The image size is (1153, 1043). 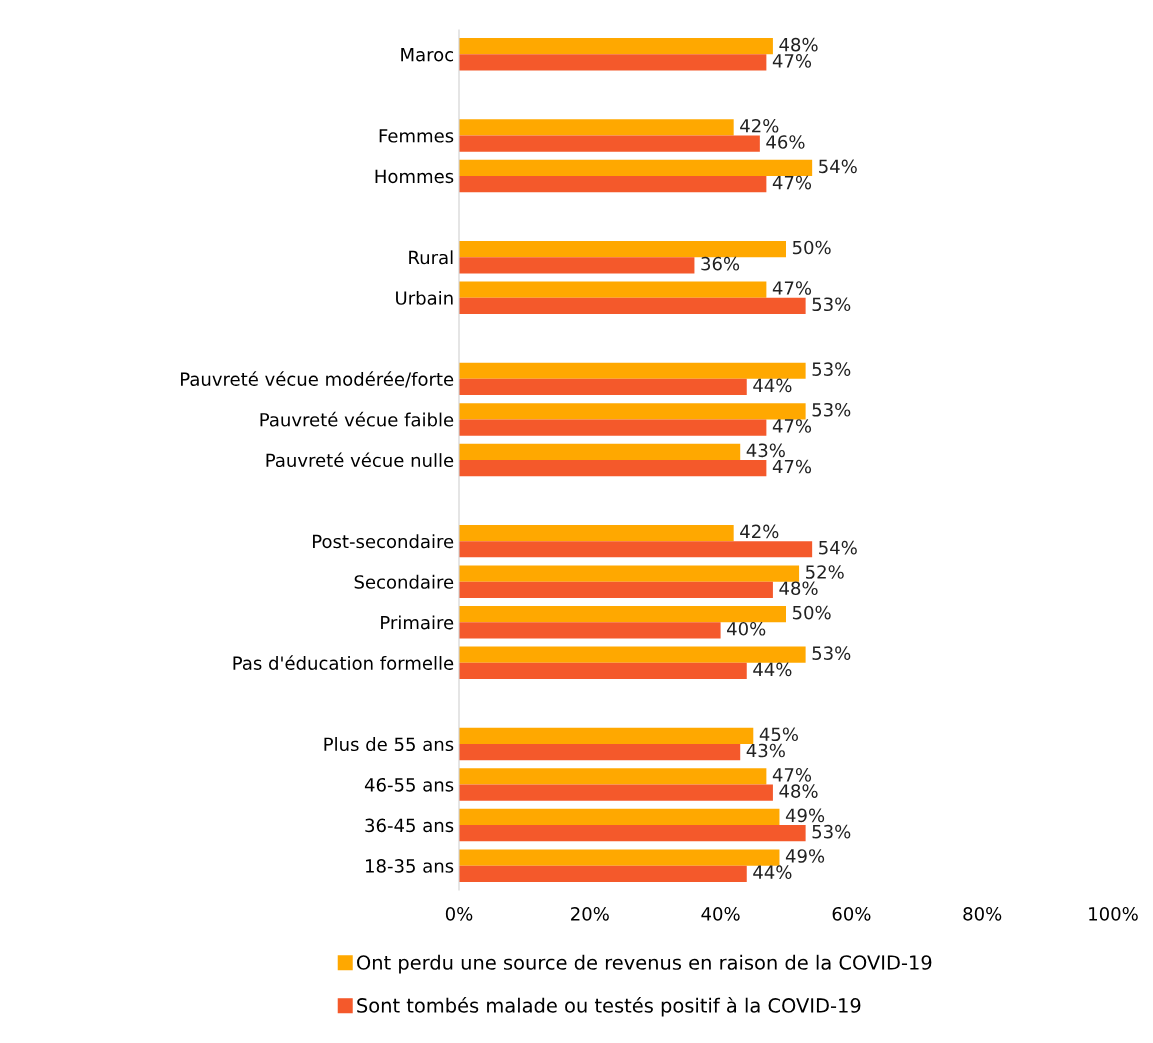 What do you see at coordinates (383, 541) in the screenshot?
I see `y-tick-label: Post-secondaire` at bounding box center [383, 541].